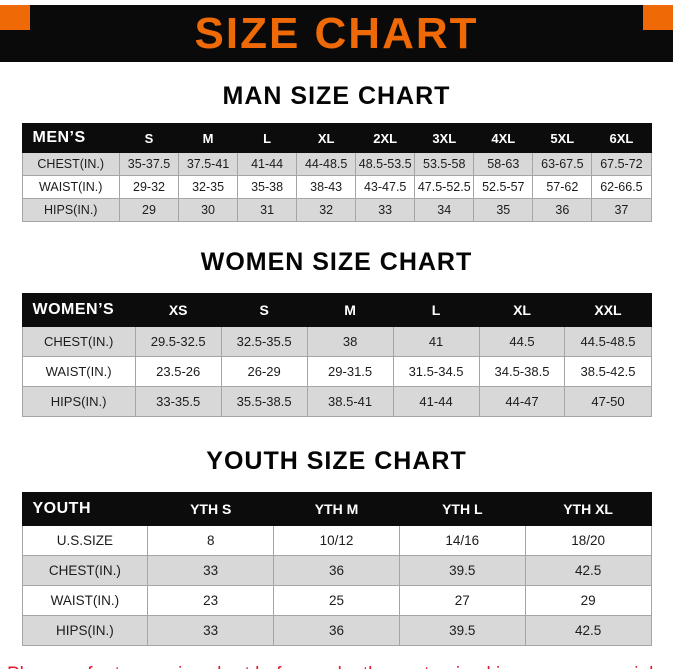 This screenshot has width=673, height=669. I want to click on table-row: WAIST(IN.) 23 25 27 29, so click(336, 600).